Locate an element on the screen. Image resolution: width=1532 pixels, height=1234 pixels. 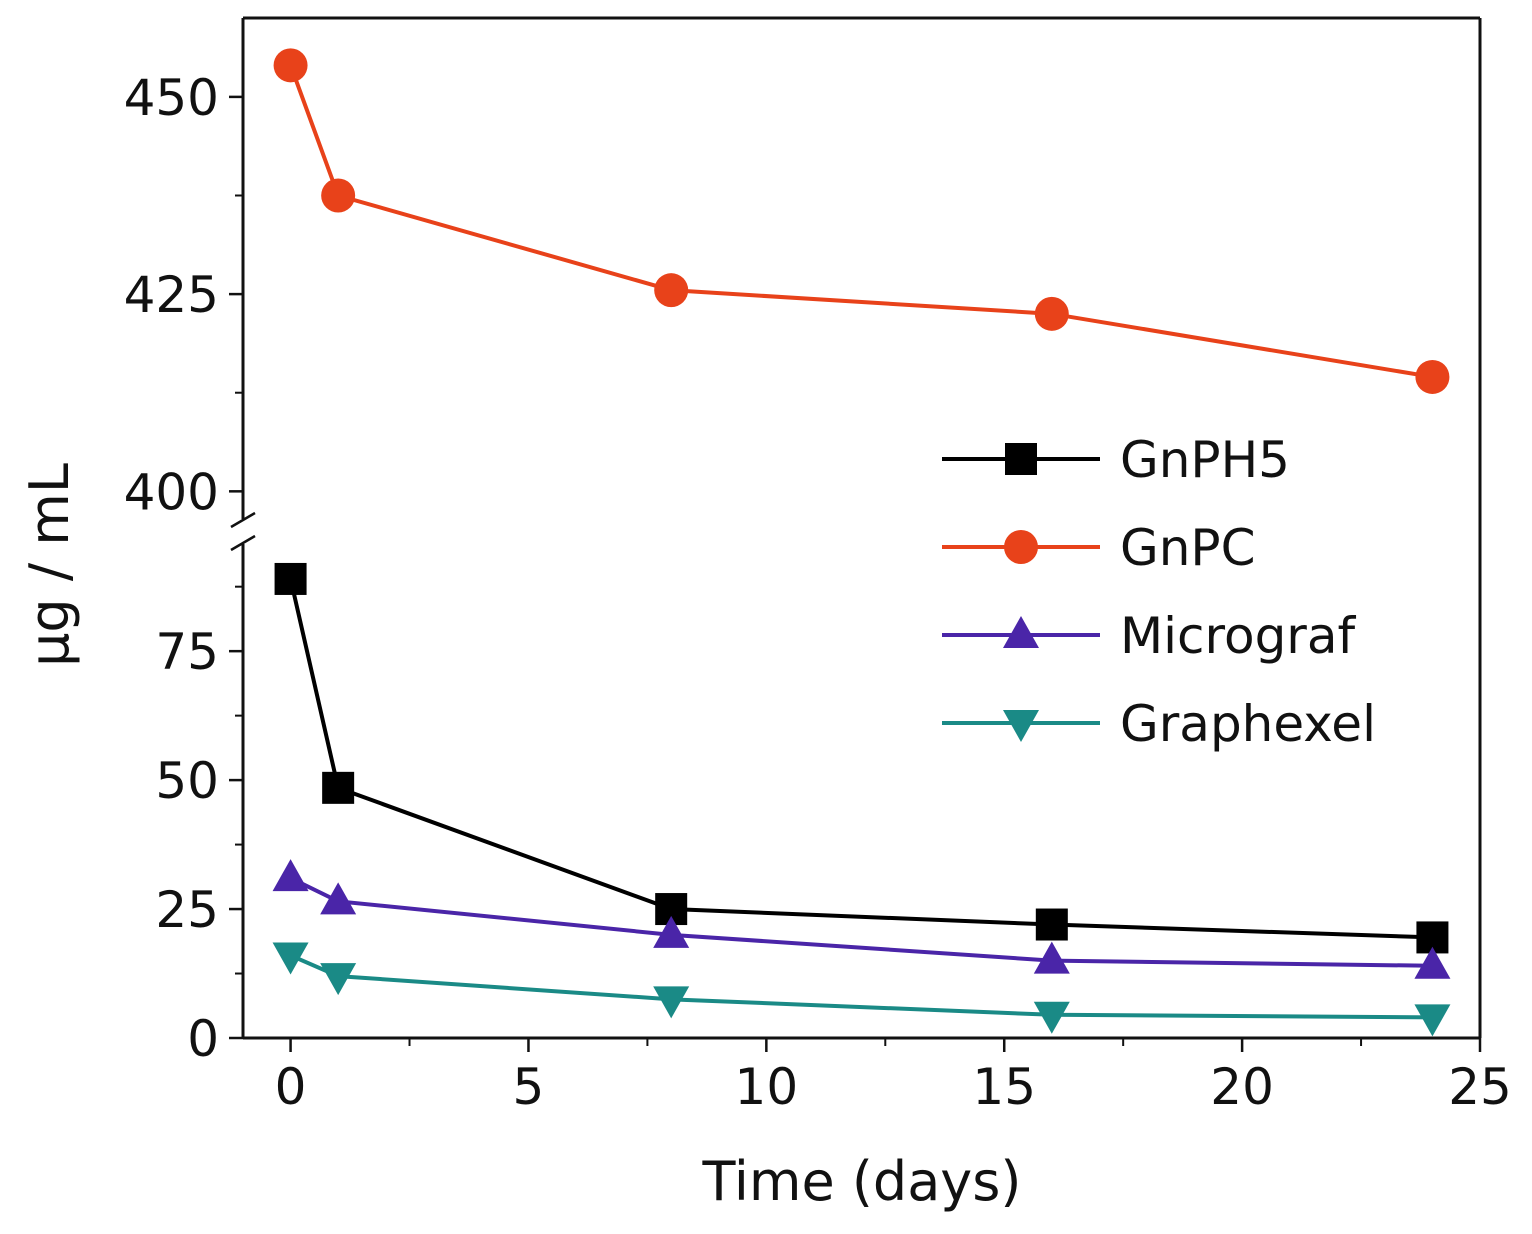
legend-item-micrograf: Micrograf is located at coordinates (1149, 636).